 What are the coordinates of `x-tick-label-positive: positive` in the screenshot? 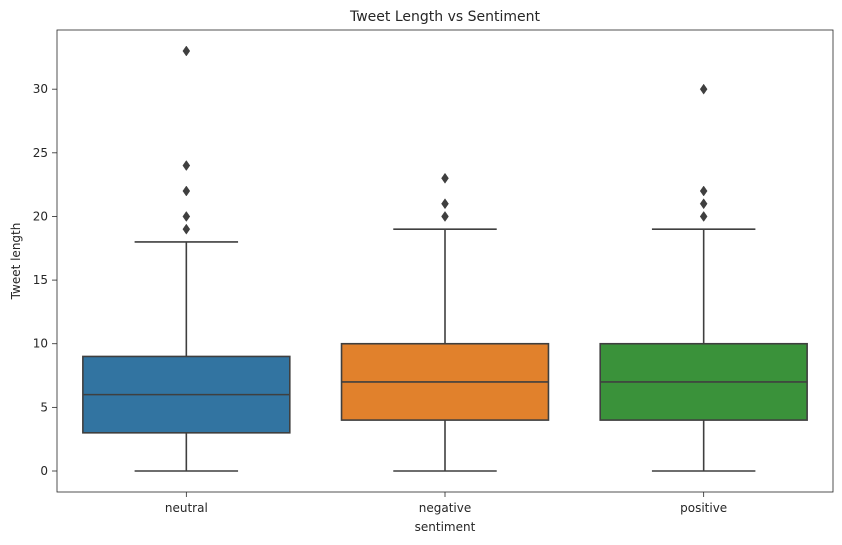 It's located at (703, 508).